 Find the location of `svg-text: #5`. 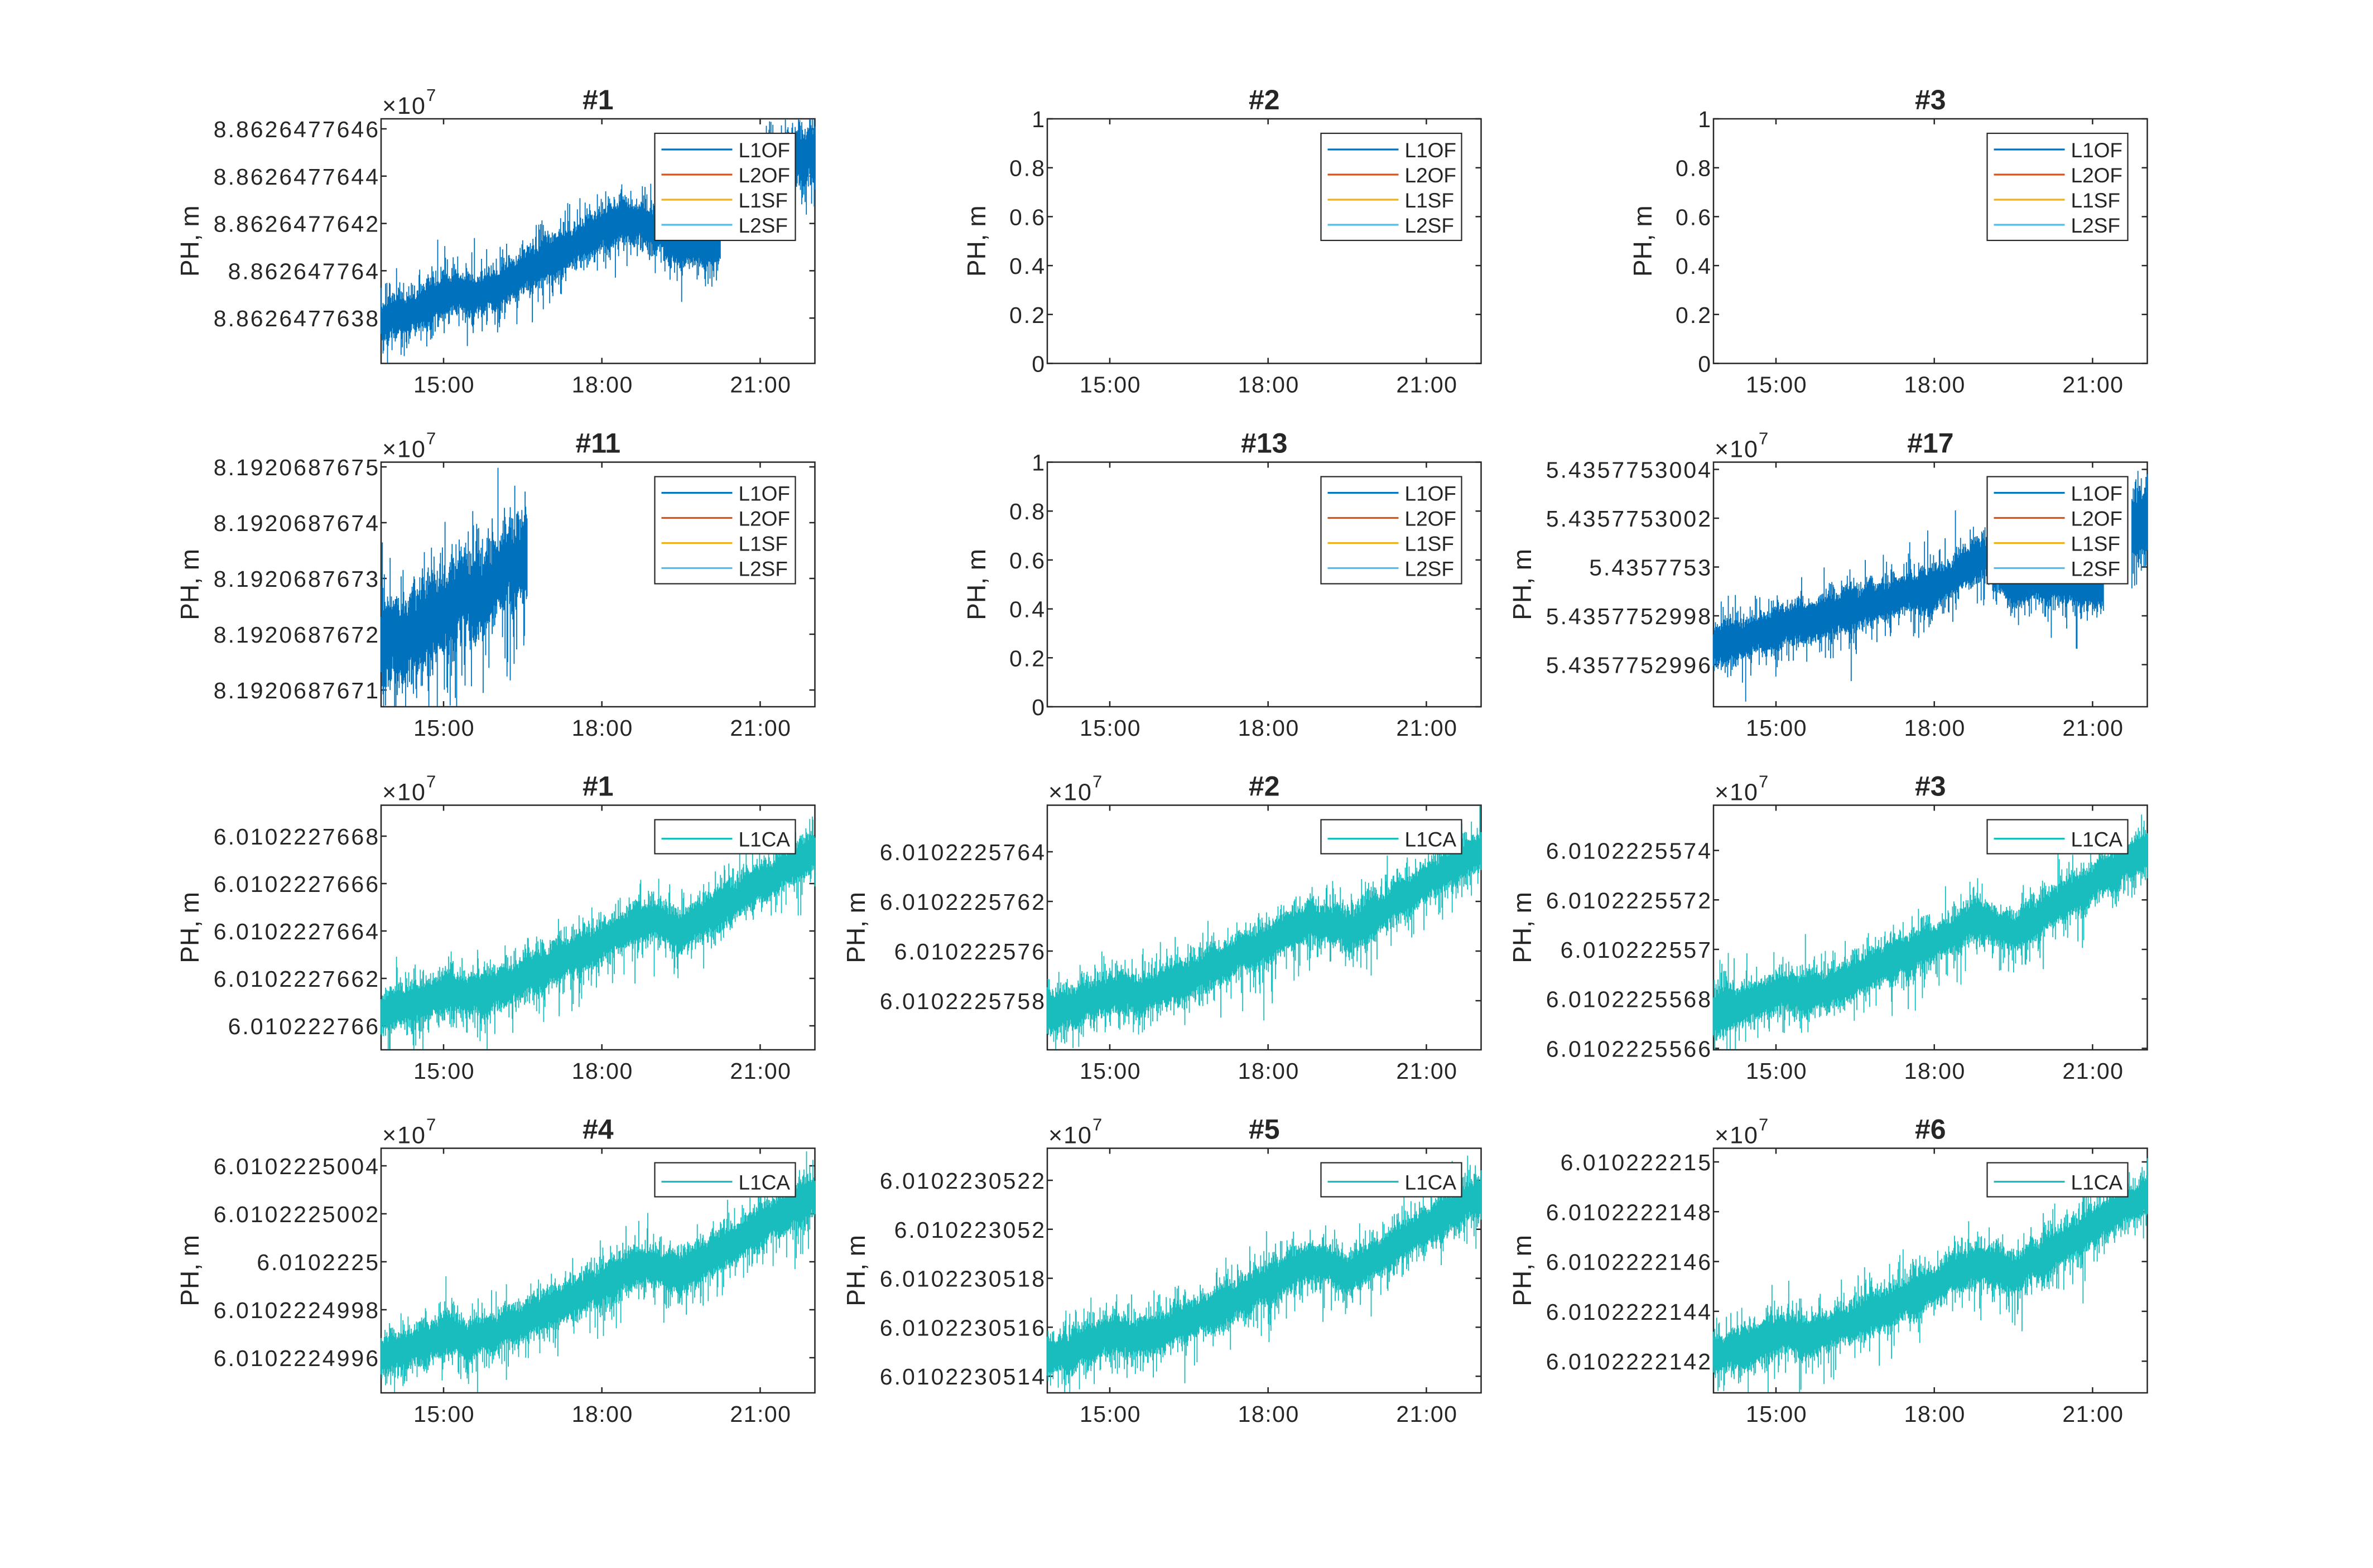

svg-text: #5 is located at coordinates (1264, 1129).